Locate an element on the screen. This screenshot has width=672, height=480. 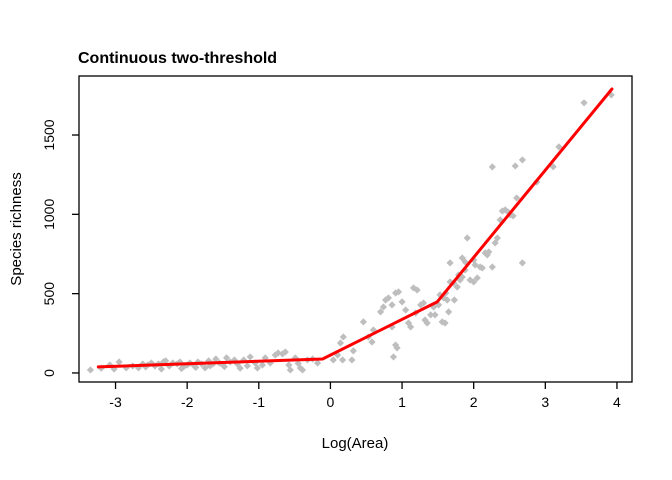
x-tick-label: 3 is located at coordinates (545, 402).